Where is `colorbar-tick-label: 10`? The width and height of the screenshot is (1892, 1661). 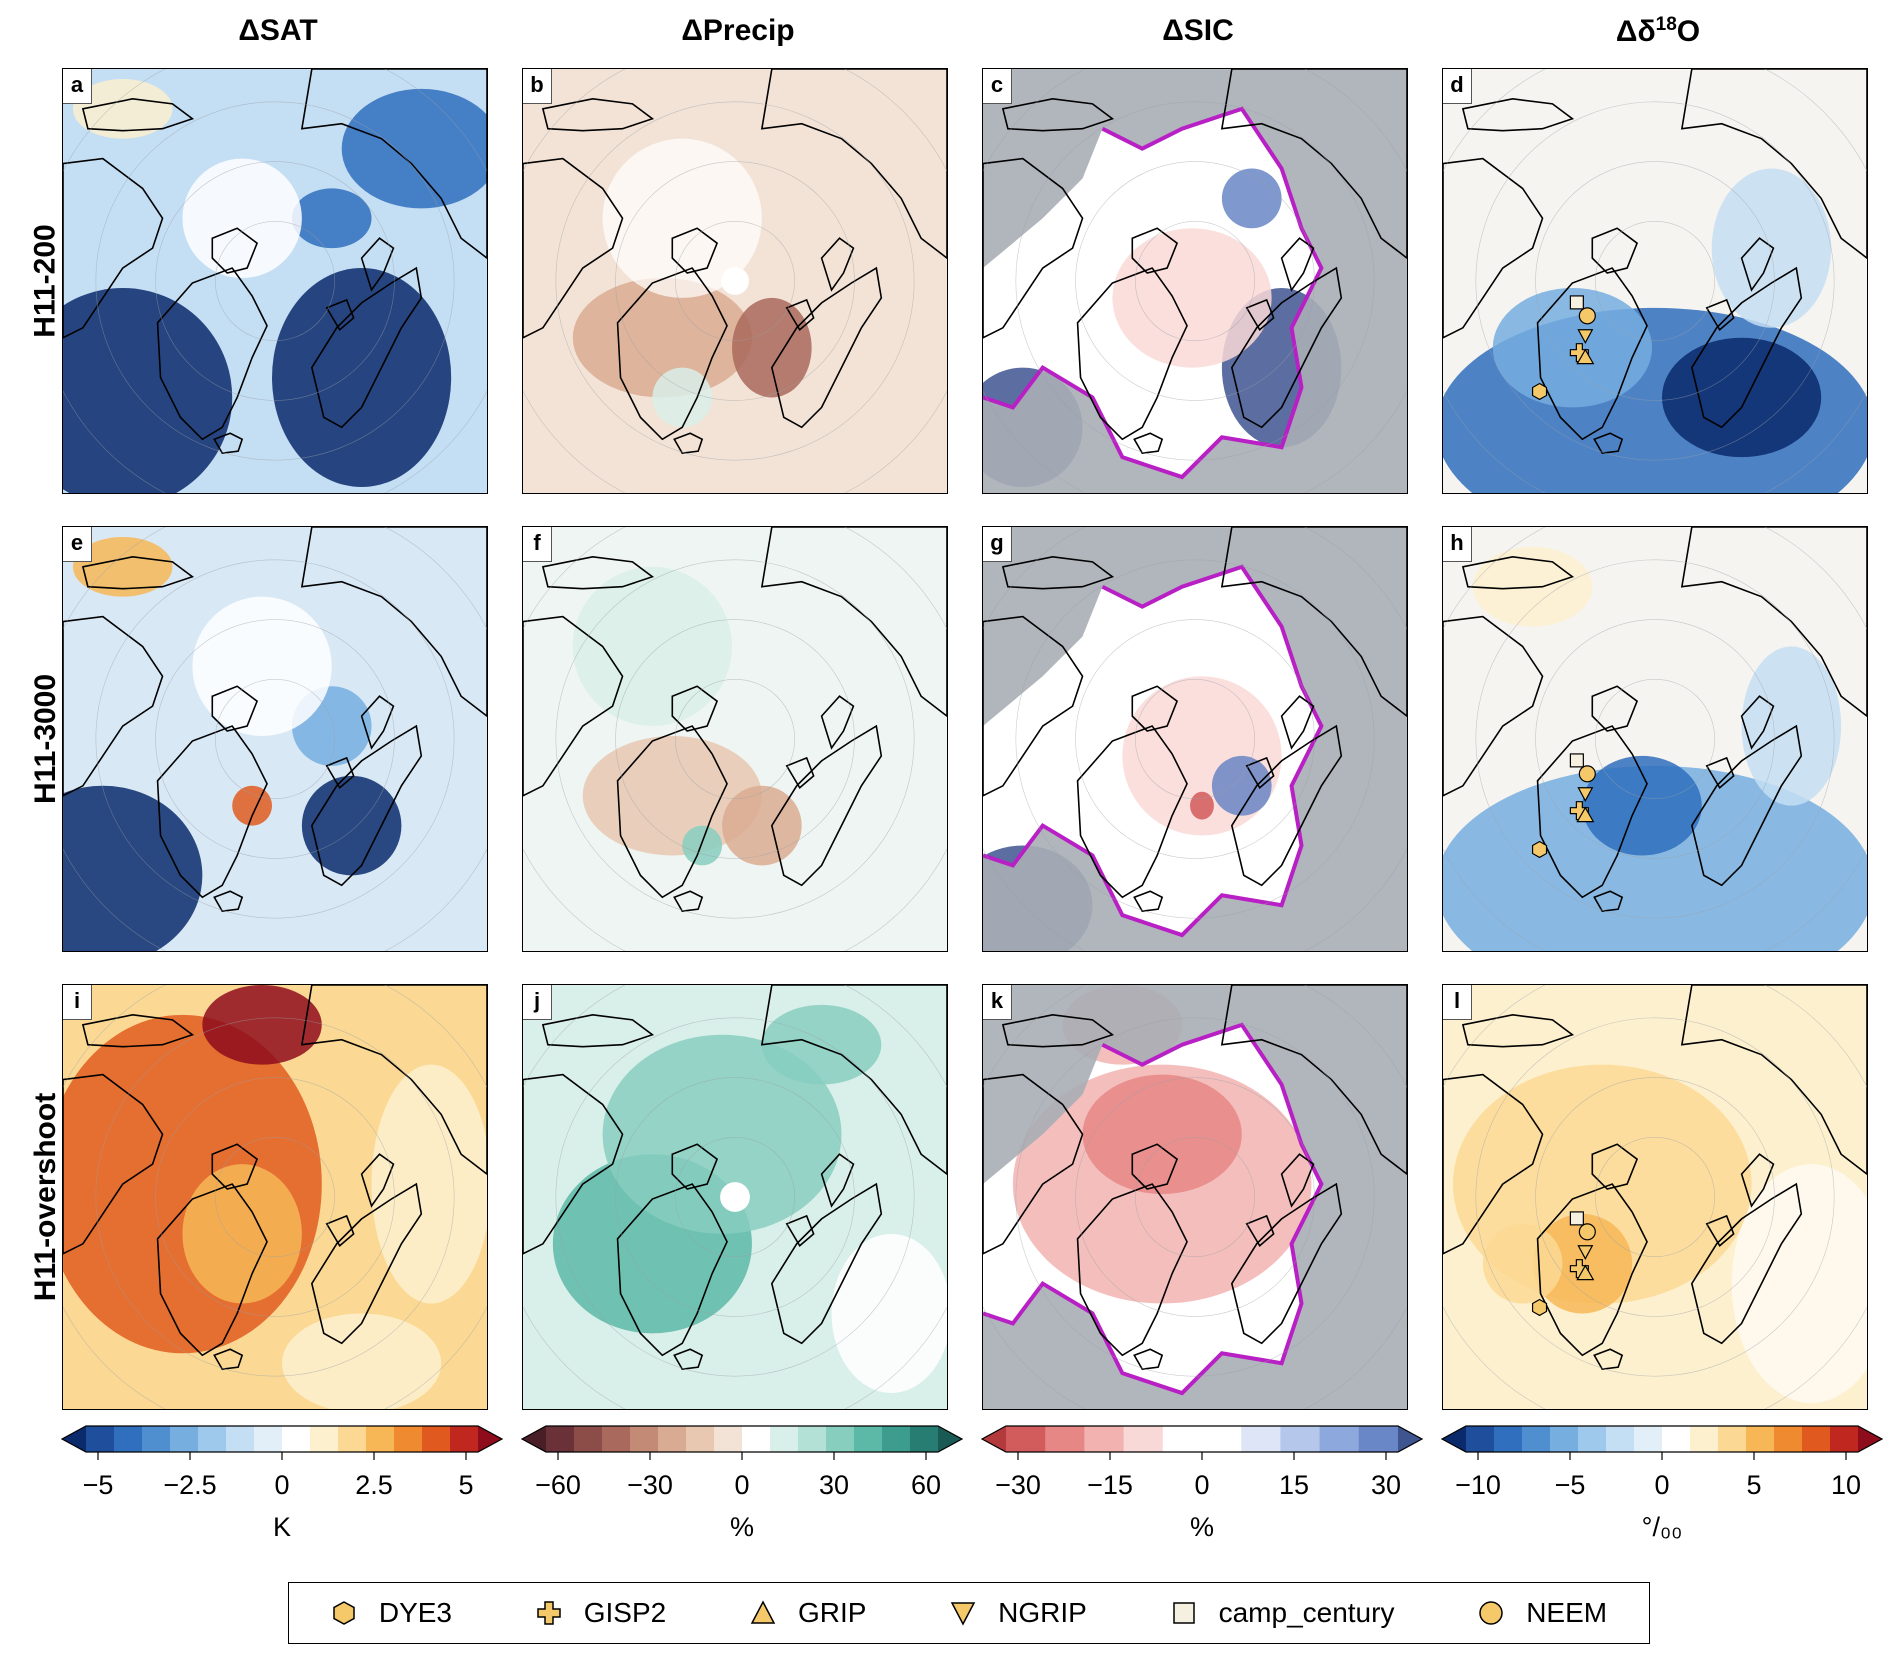 colorbar-tick-label: 10 is located at coordinates (1846, 1485).